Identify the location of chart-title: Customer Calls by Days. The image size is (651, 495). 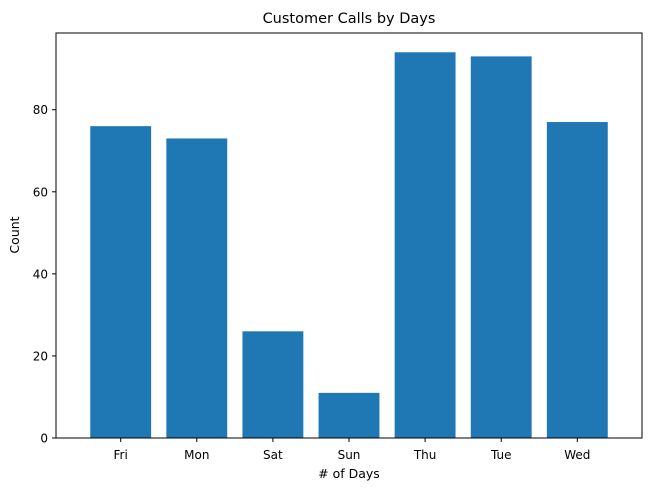
(349, 19).